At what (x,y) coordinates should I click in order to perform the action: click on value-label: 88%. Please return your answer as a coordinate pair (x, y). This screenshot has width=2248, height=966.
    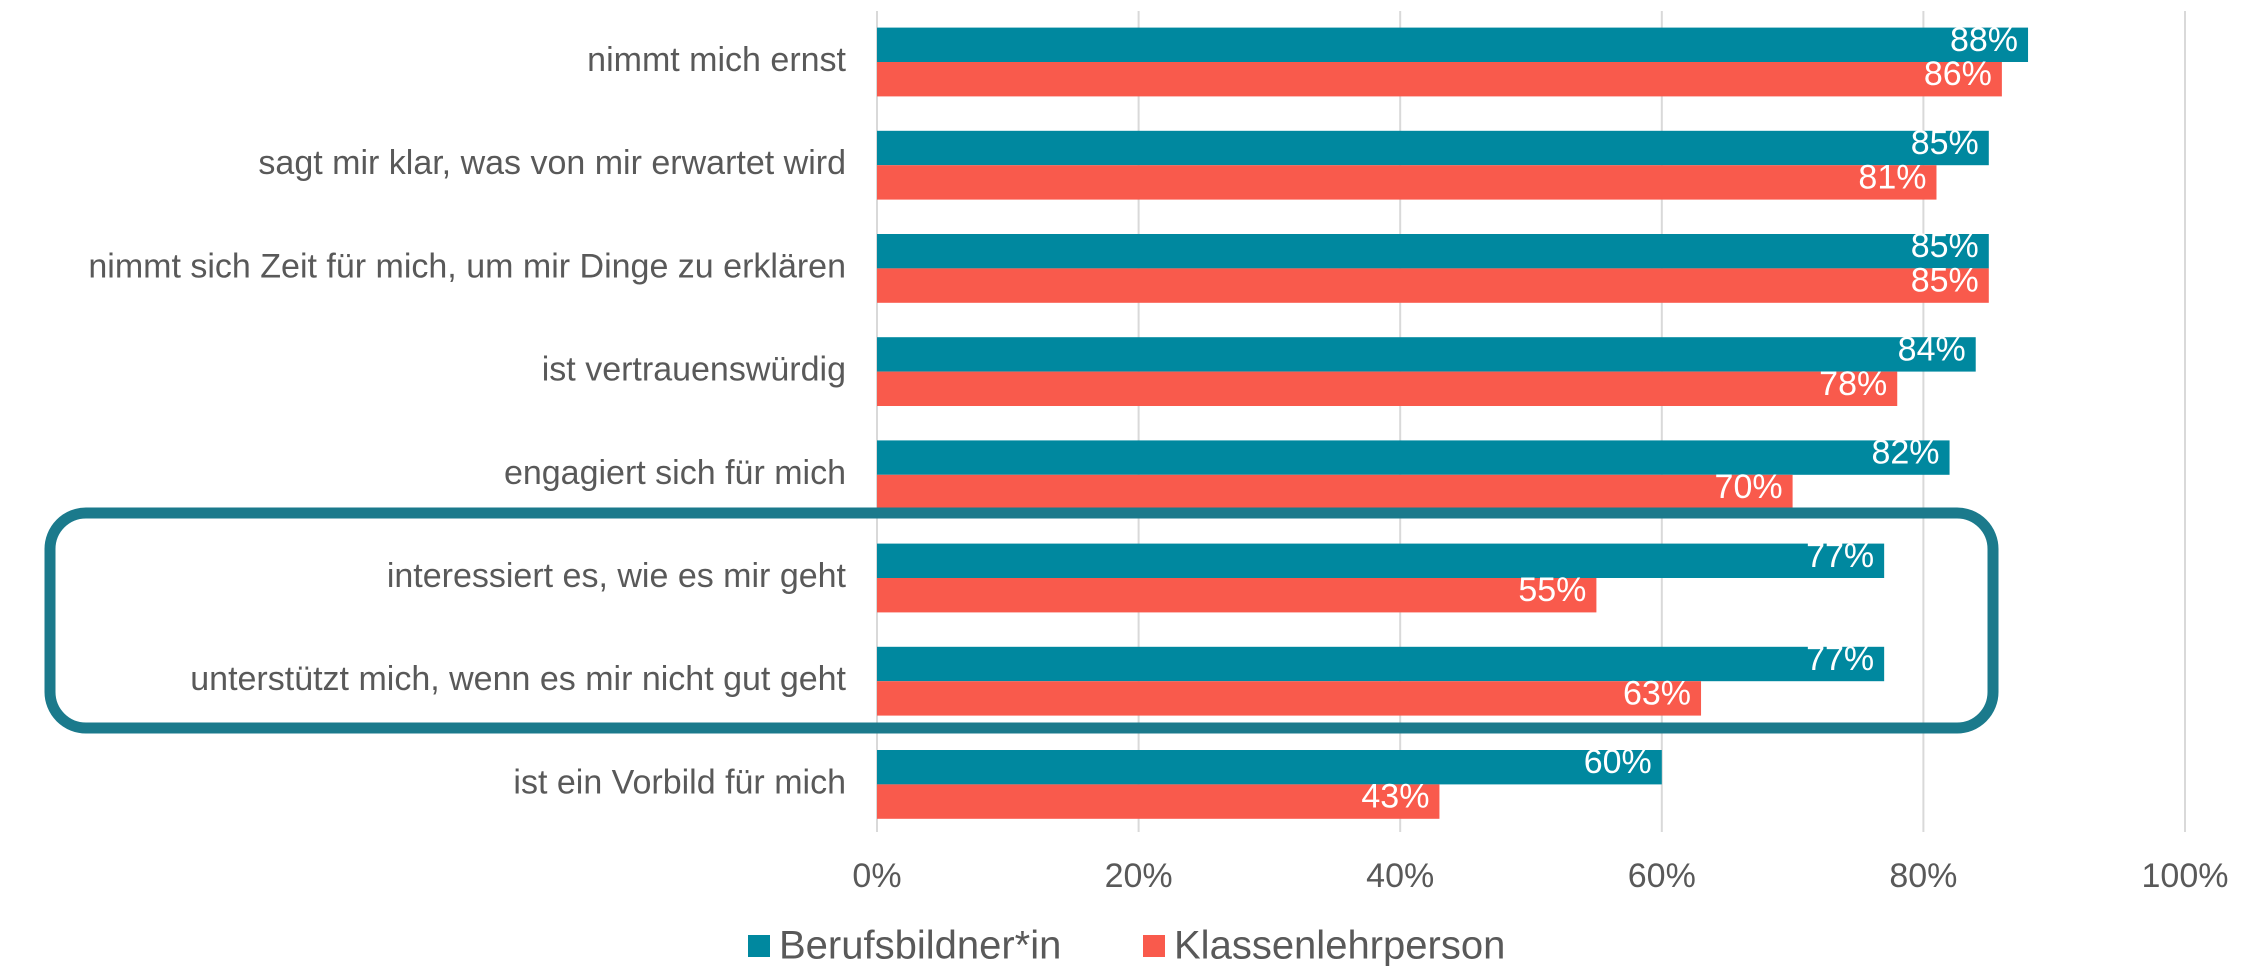
    Looking at the image, I should click on (1984, 40).